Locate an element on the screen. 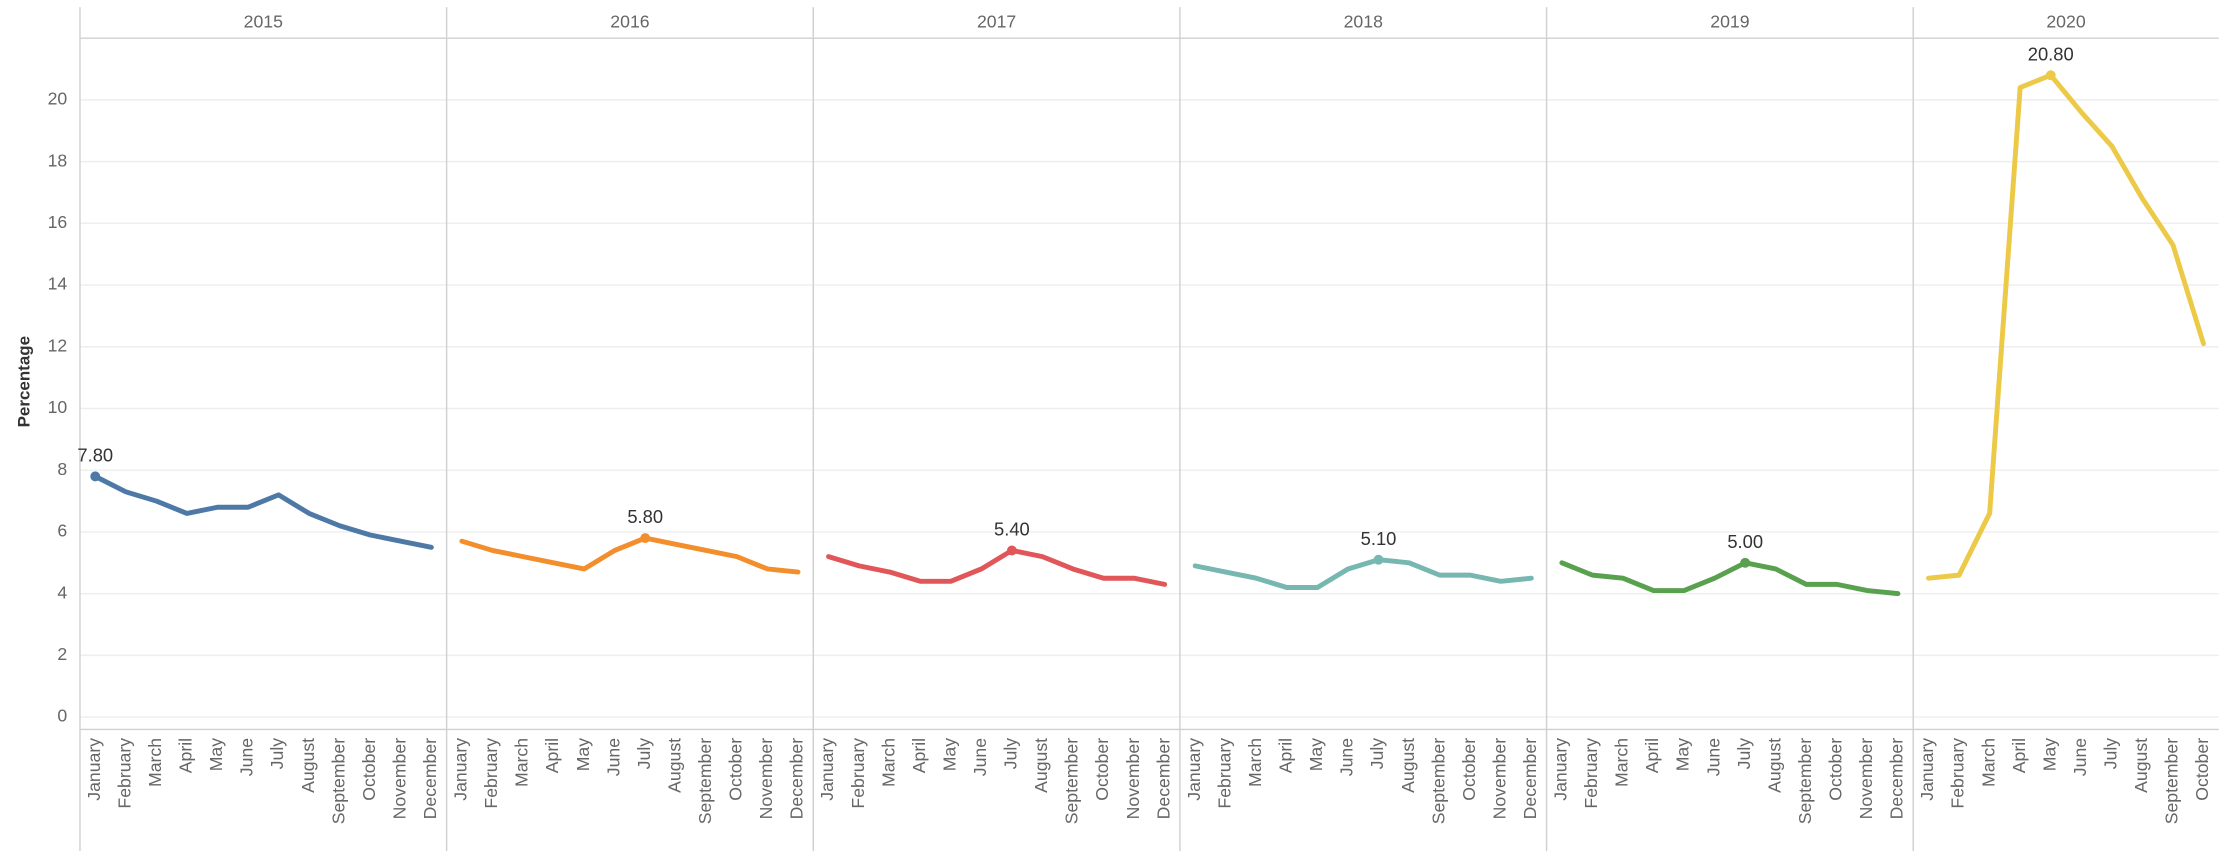 The image size is (2221, 851). y-tick-label: 10 is located at coordinates (58, 407).